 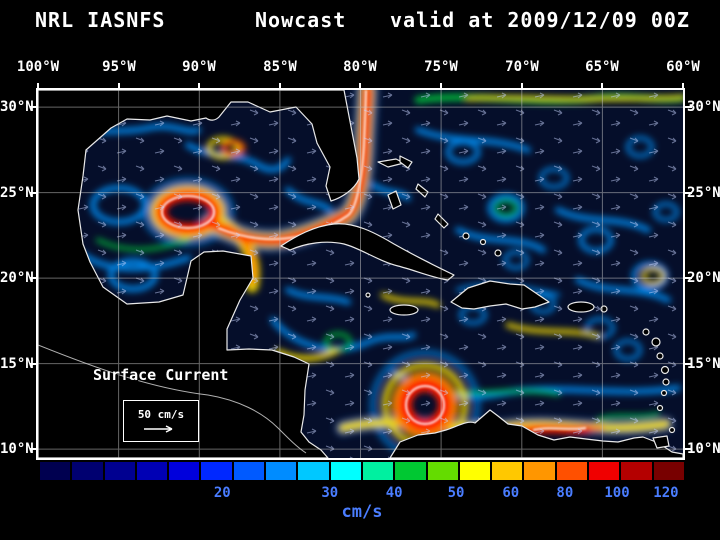 What do you see at coordinates (330, 493) in the screenshot?
I see `colorbar-tick-label: 30` at bounding box center [330, 493].